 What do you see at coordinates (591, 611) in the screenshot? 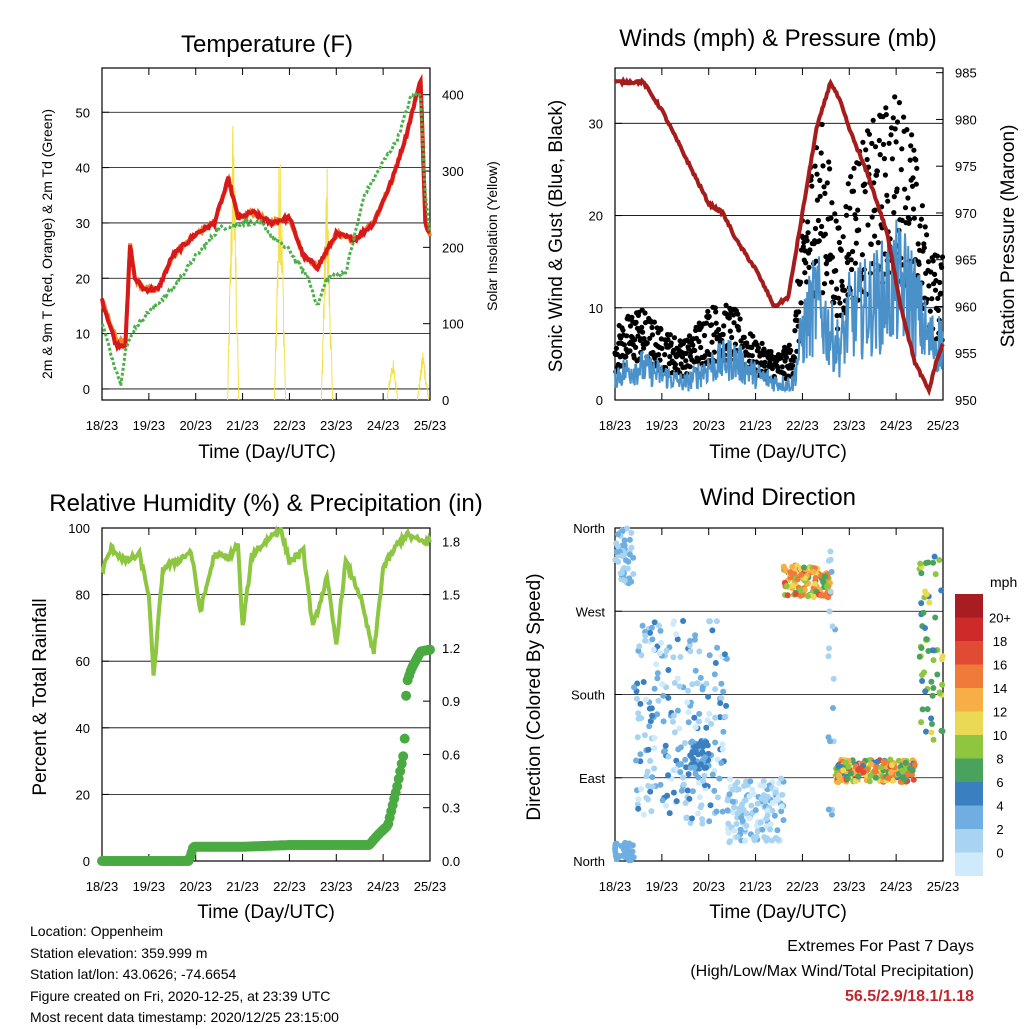
I see `direction-label: West` at bounding box center [591, 611].